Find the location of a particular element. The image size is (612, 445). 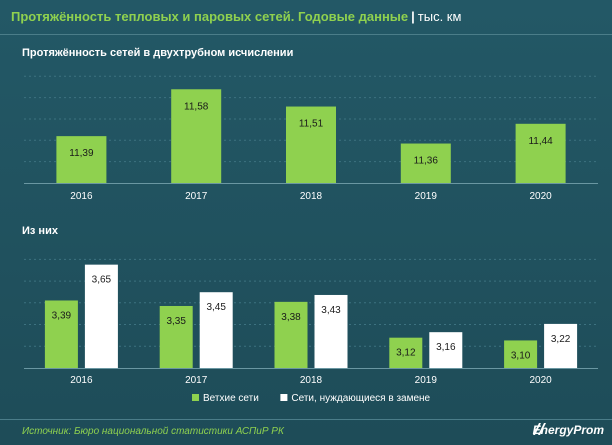

data-label: 3,38 is located at coordinates (291, 317).